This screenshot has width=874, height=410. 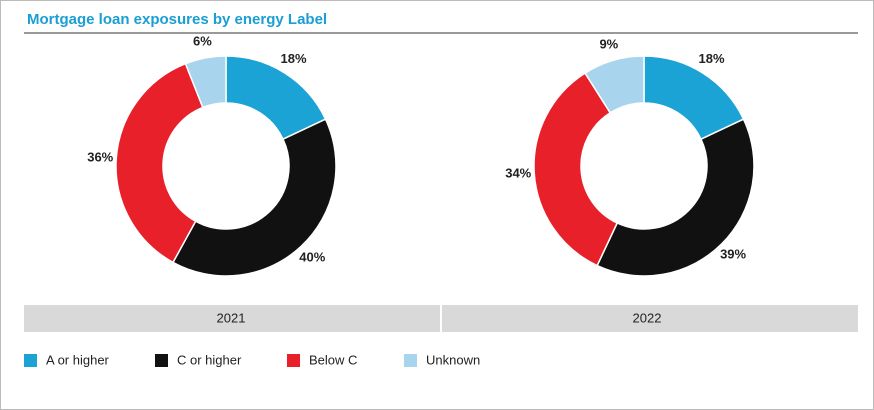 What do you see at coordinates (333, 359) in the screenshot?
I see `legend-label: Below C` at bounding box center [333, 359].